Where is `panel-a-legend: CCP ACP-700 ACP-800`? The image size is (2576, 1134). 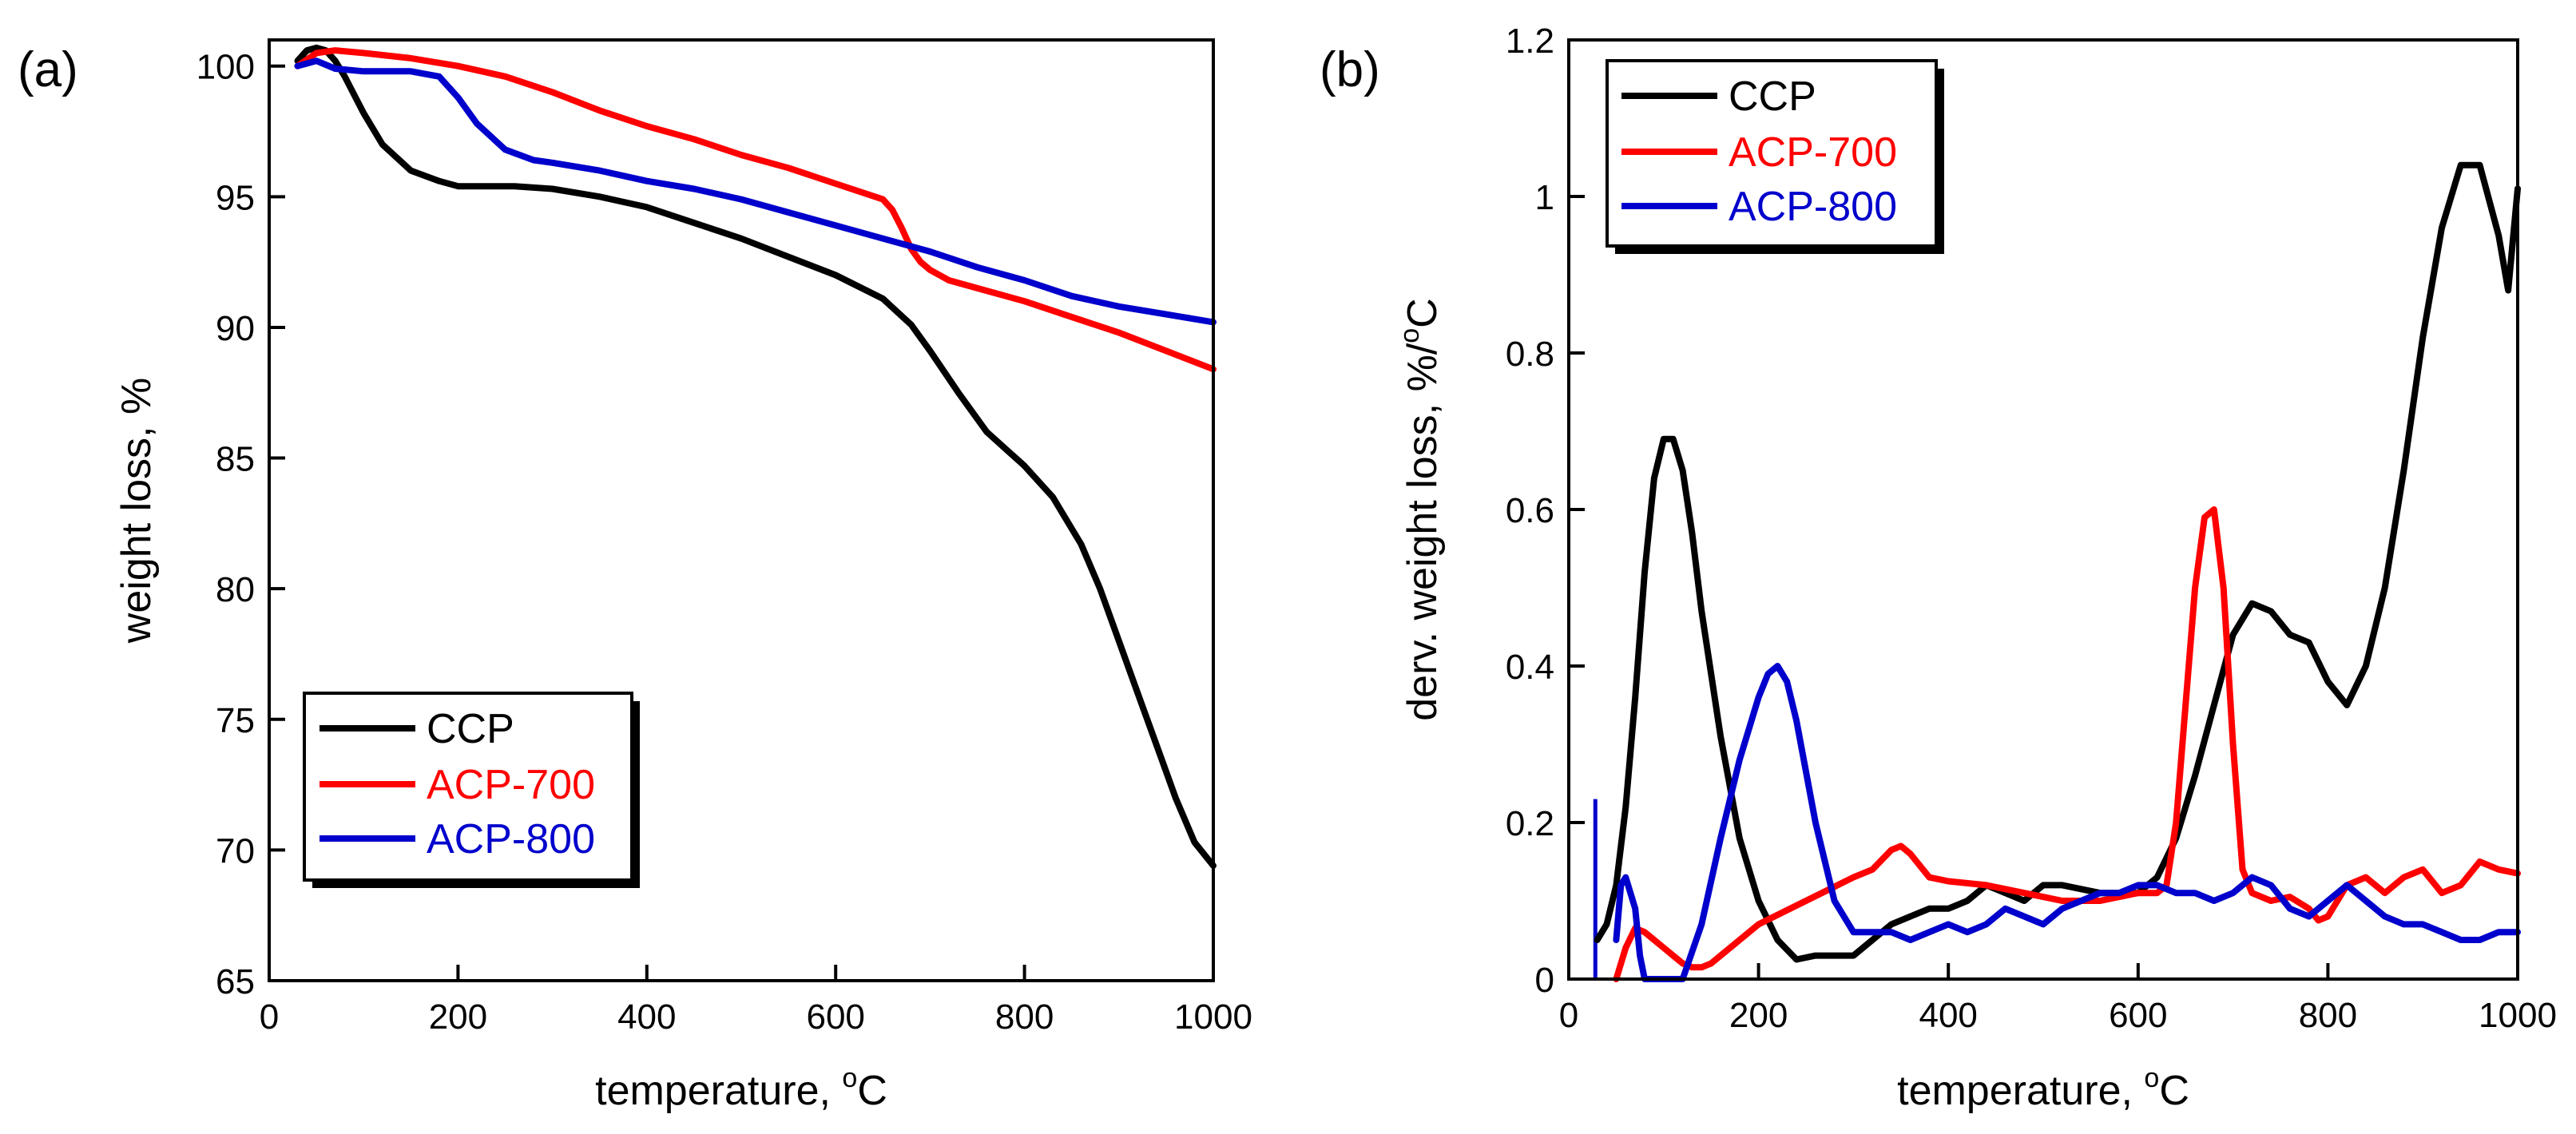 panel-a-legend: CCP ACP-700 ACP-800 is located at coordinates (471, 790).